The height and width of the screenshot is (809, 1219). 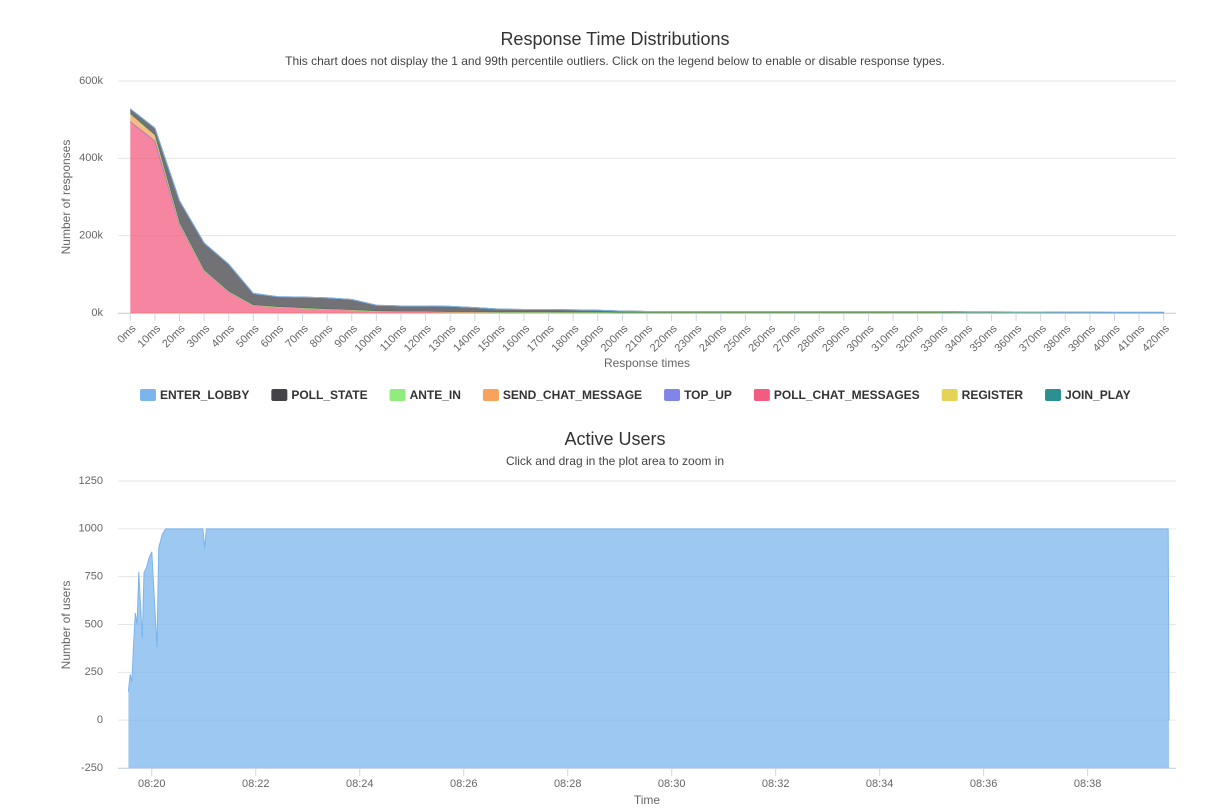 I want to click on x-tick-label: 08:20, so click(x=152, y=784).